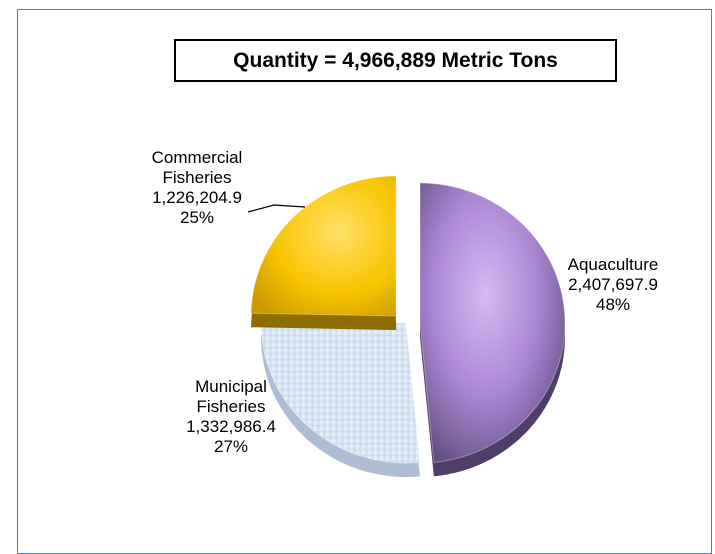 The width and height of the screenshot is (715, 554). I want to click on data-label-municipal-fisheries: Municipal Fisheries 1,332,986.4 27%, so click(231, 416).